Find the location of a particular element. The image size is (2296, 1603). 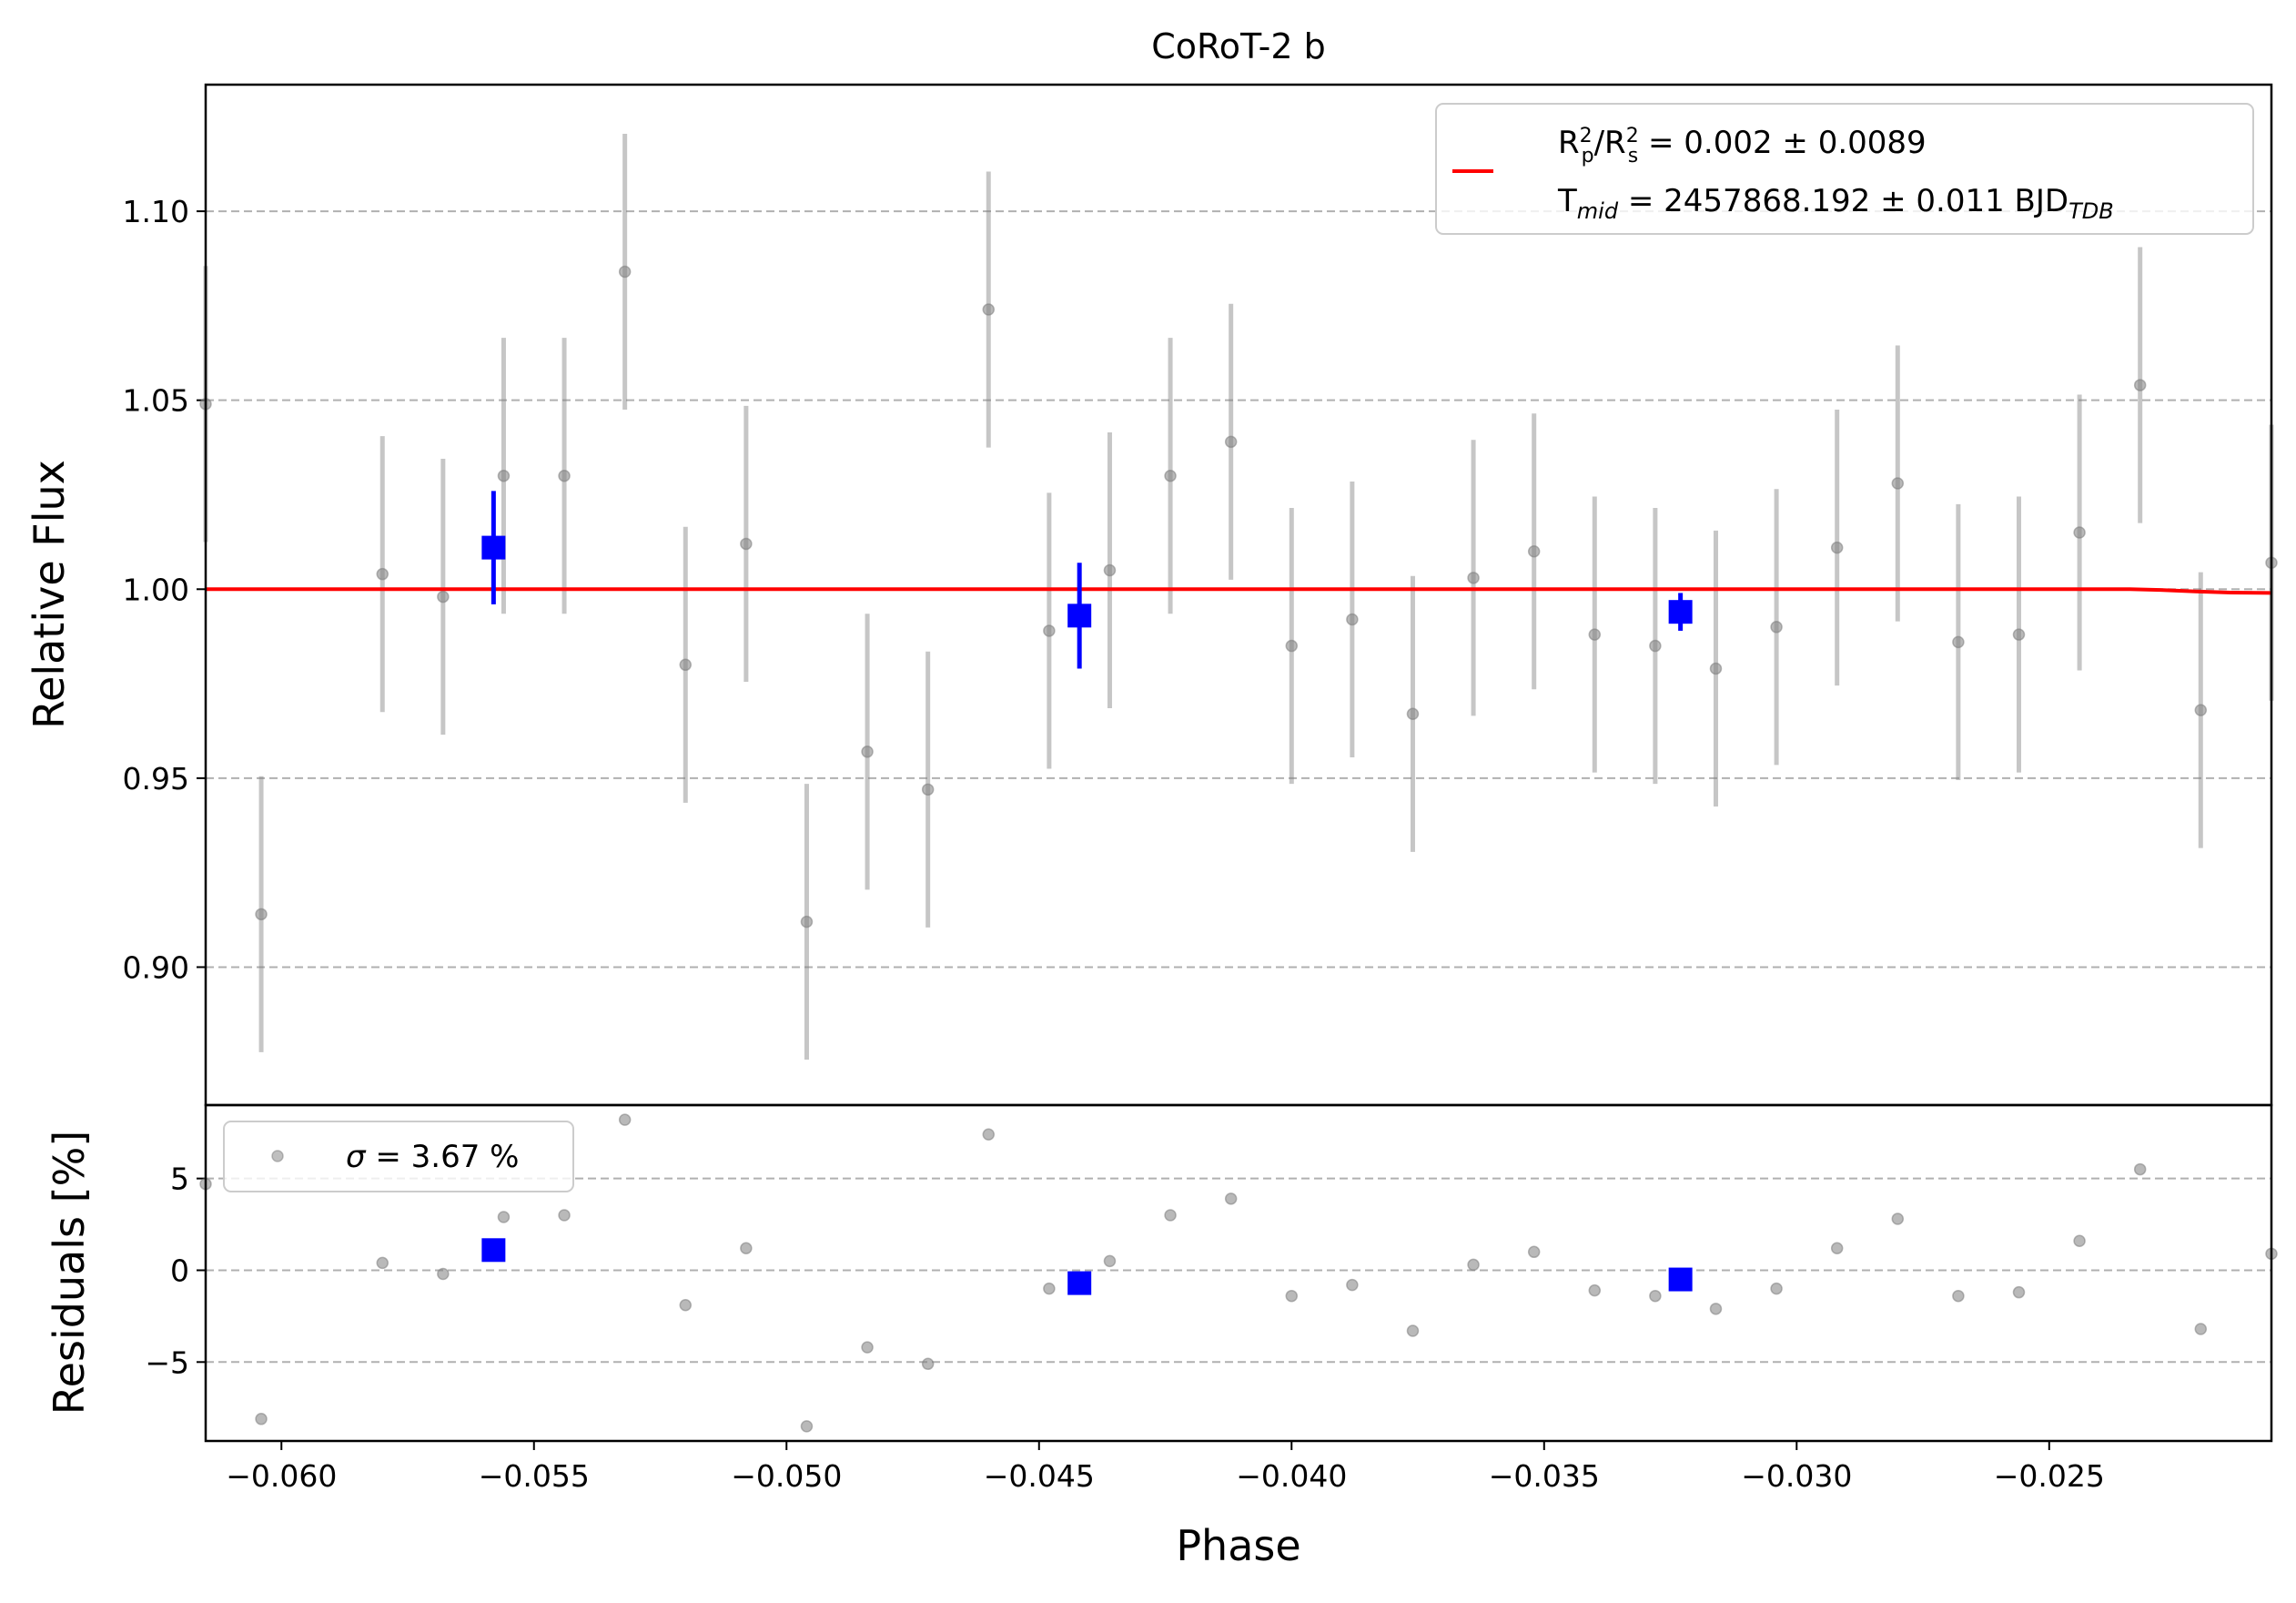

x-tick-label: −0.025 is located at coordinates (2049, 1476).